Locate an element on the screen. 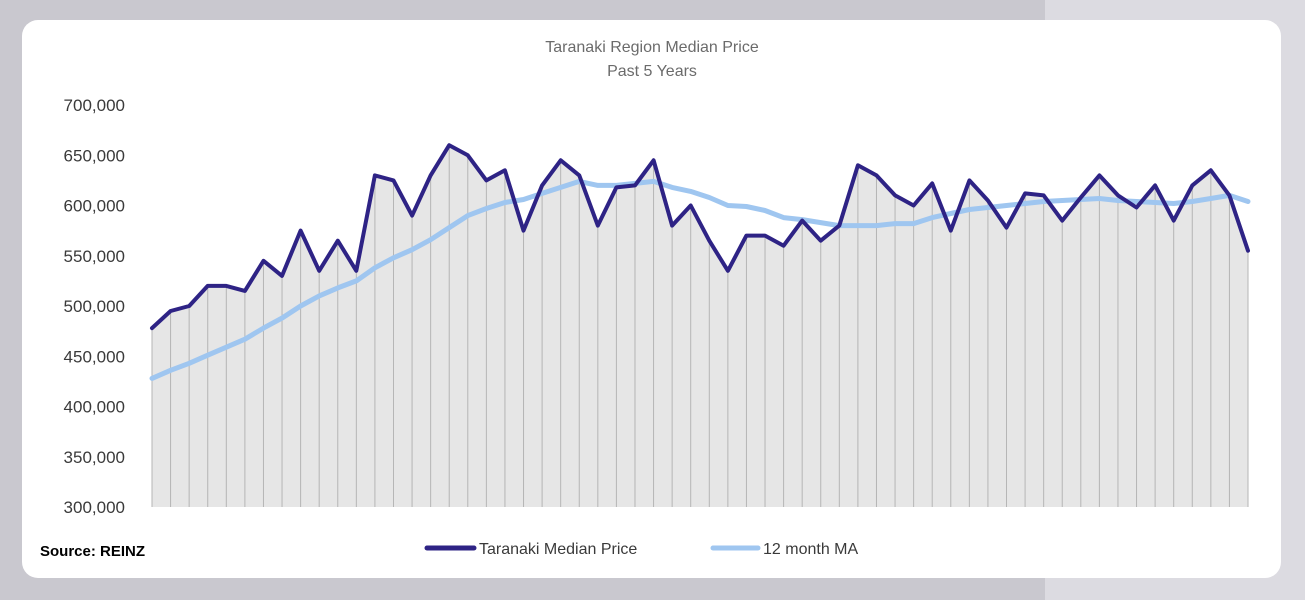 This screenshot has height=600, width=1305. y-tick-label: 650,000 is located at coordinates (94, 155).